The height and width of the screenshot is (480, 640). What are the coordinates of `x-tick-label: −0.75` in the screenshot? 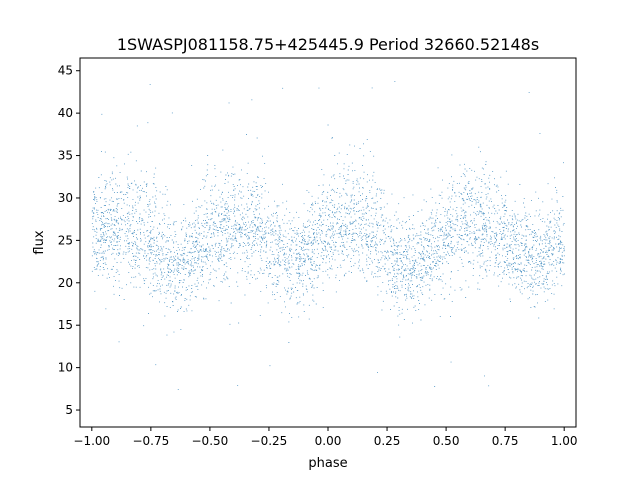 It's located at (150, 441).